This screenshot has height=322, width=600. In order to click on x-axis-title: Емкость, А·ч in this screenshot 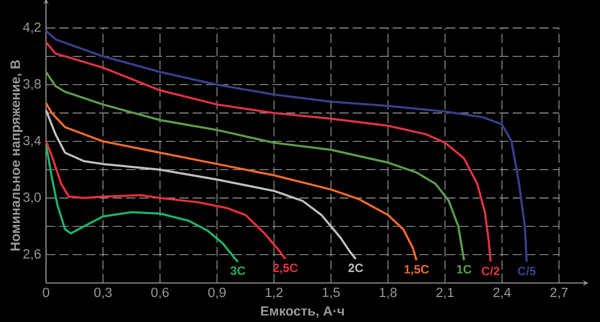, I will do `click(302, 312)`.